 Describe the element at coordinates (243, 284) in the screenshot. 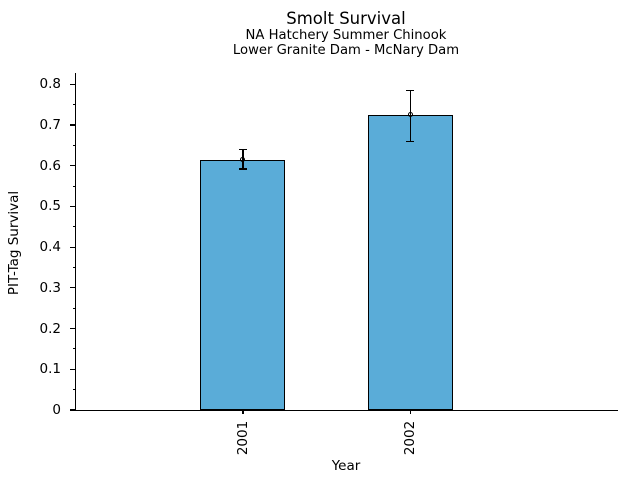

I see `bar-2001` at that location.